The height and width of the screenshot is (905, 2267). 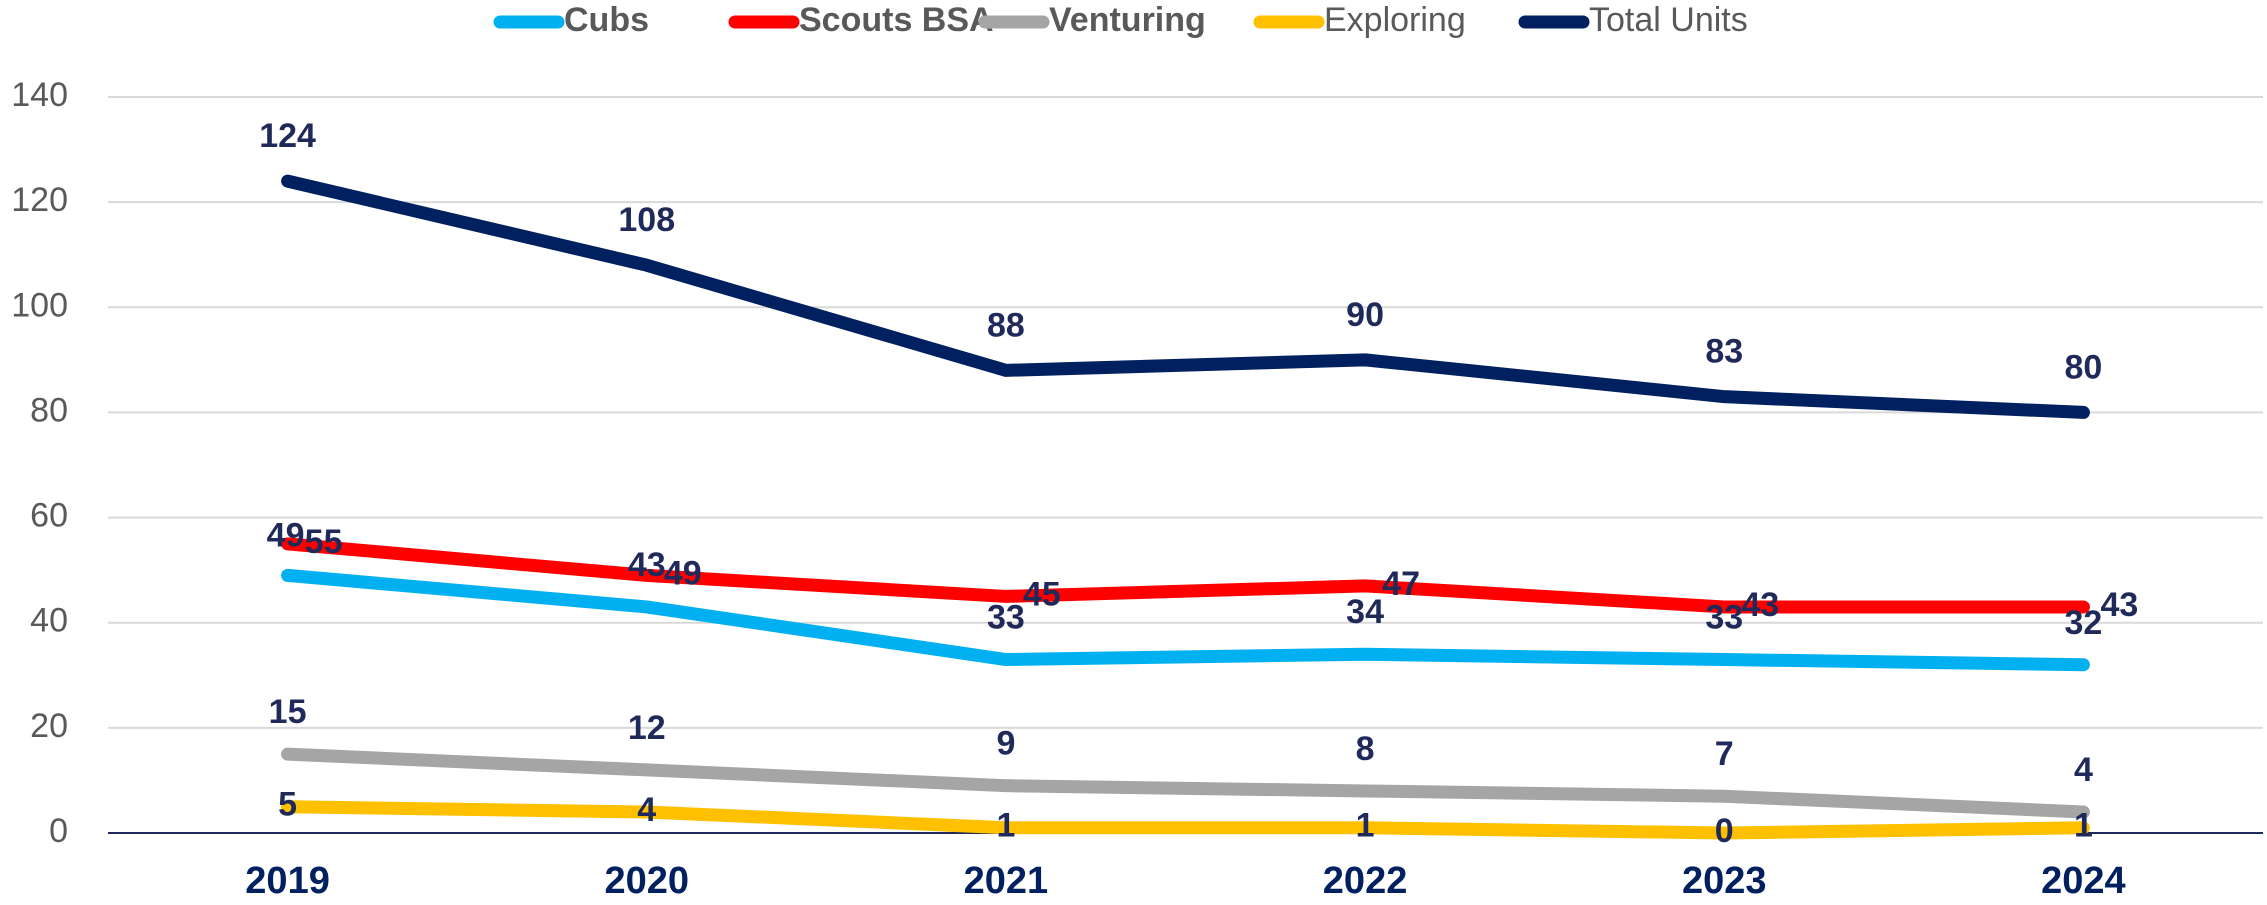 What do you see at coordinates (287, 881) in the screenshot?
I see `x-tick-label: 2019` at bounding box center [287, 881].